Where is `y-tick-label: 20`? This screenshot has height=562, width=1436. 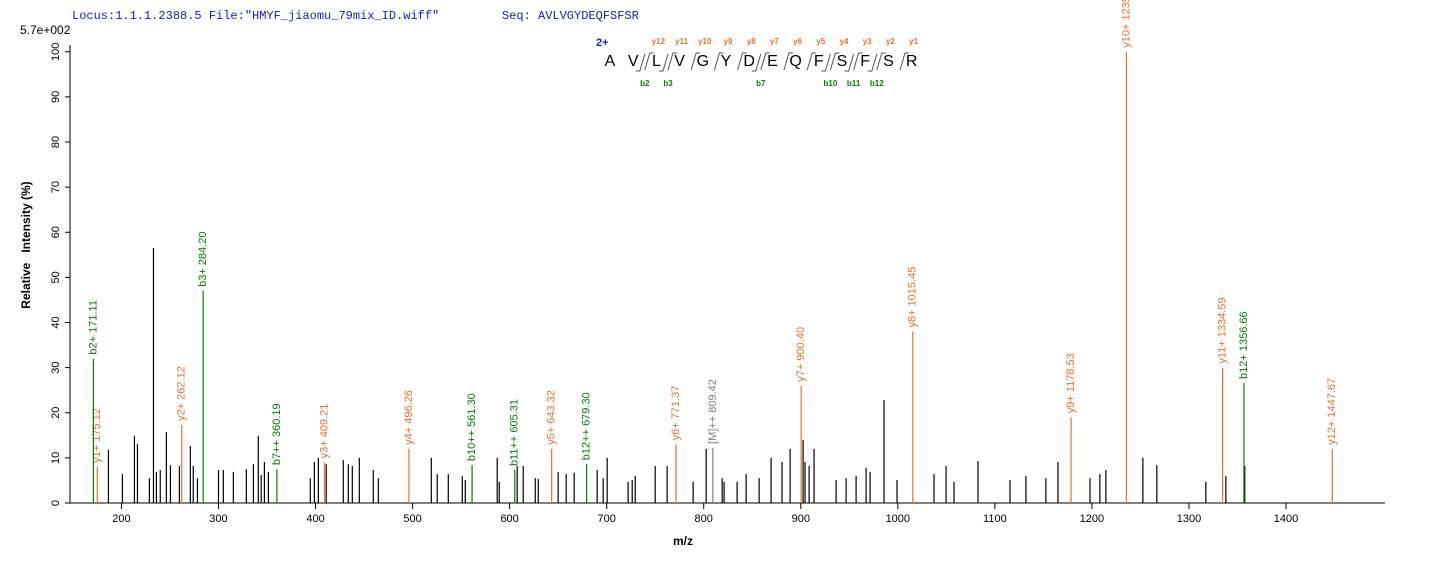
y-tick-label: 20 is located at coordinates (56, 413).